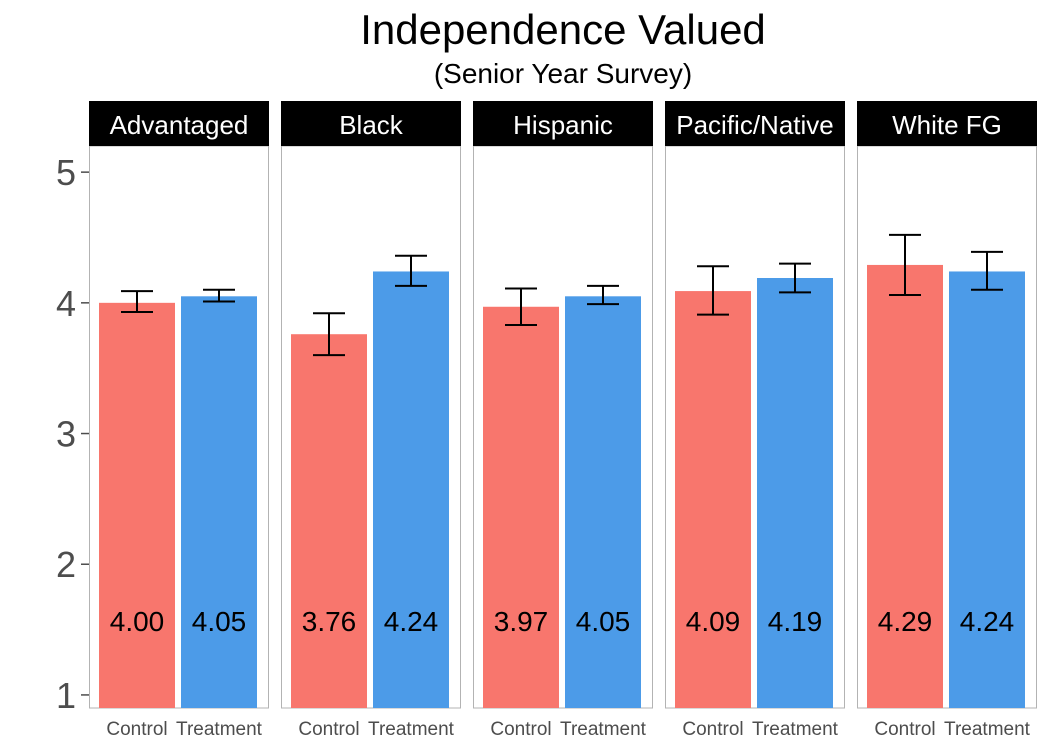  I want to click on strip-label: White FG, so click(947, 125).